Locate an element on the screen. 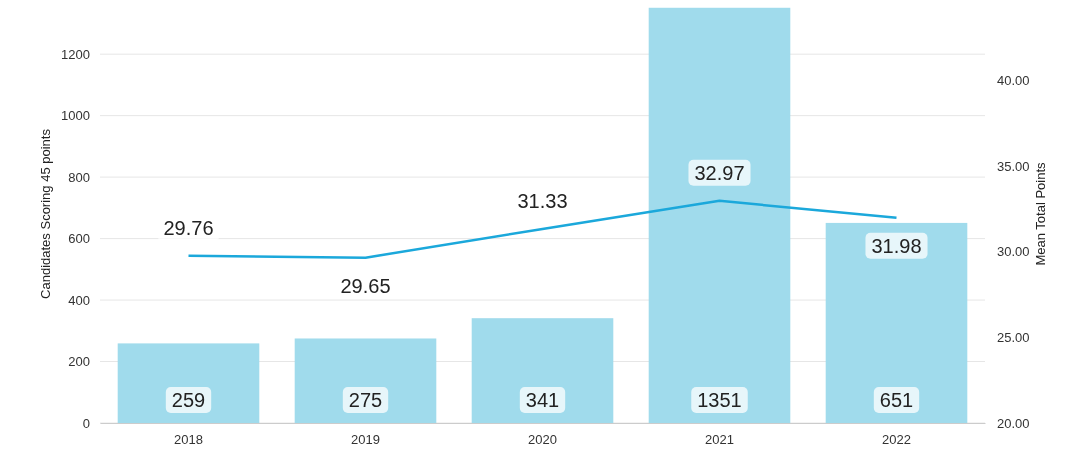 The image size is (1080, 459). data-label: 31.33 is located at coordinates (542, 200).